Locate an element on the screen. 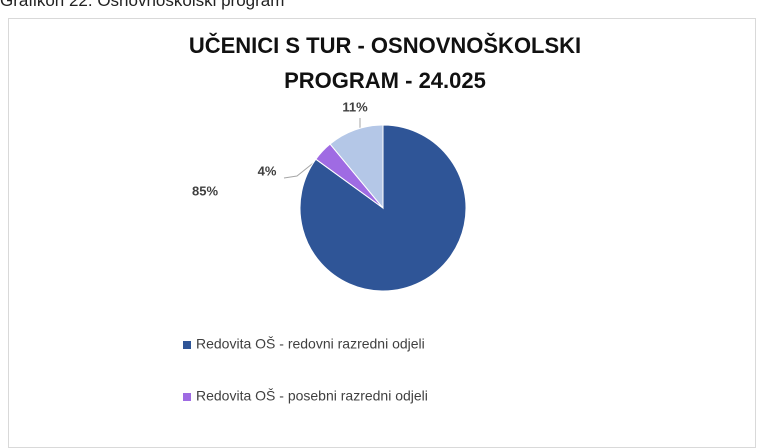 The width and height of the screenshot is (758, 448). legend-label: Redovita OŠ - redovni razredni odjeli is located at coordinates (310, 344).